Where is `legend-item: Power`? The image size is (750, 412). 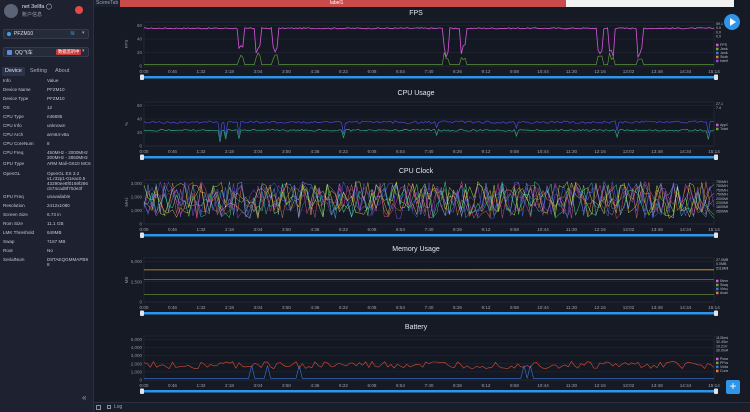
legend-item: Power is located at coordinates (724, 359).